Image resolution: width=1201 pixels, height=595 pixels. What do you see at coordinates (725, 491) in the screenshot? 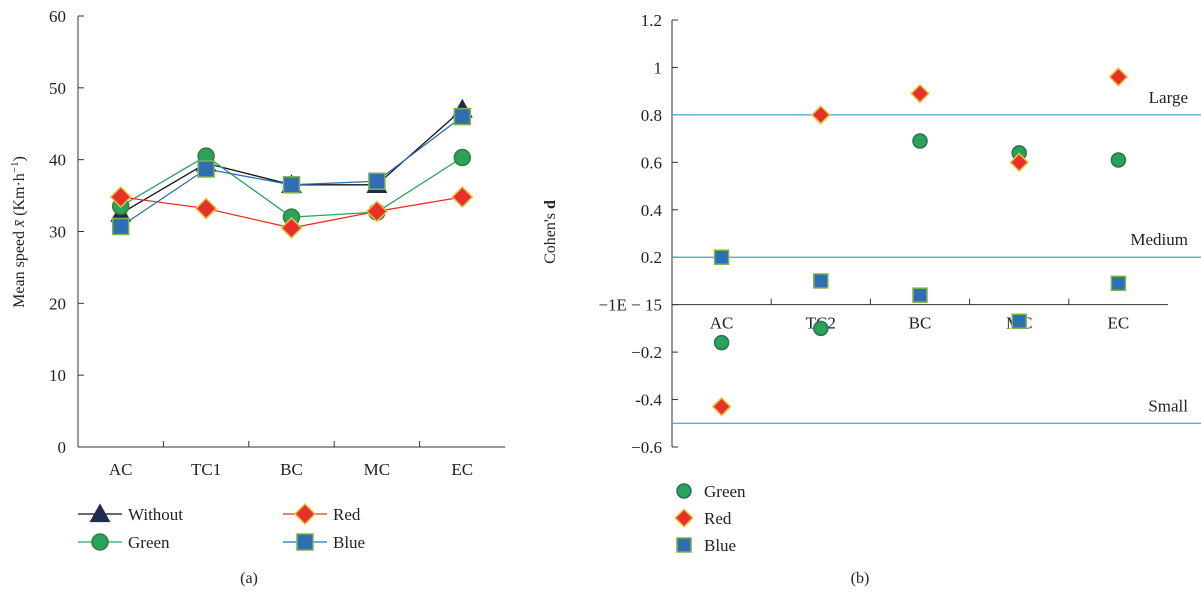
I see `legend-label-b-green: Green` at bounding box center [725, 491].